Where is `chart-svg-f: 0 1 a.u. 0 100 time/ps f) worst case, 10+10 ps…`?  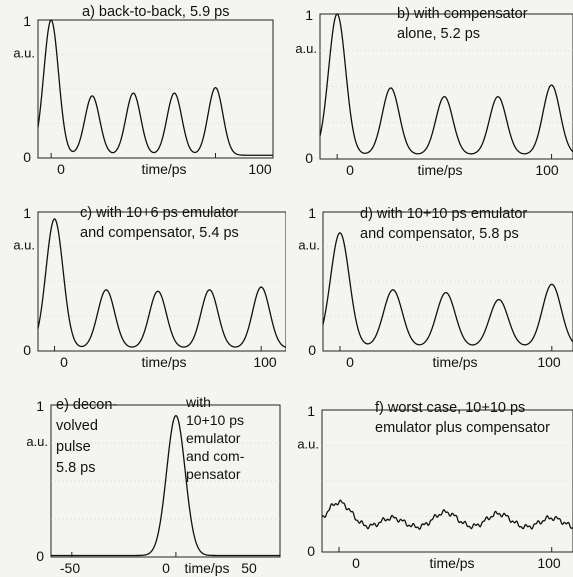 chart-svg-f: 0 1 a.u. 0 100 time/ps f) worst case, 10+10 ps… is located at coordinates (435, 485).